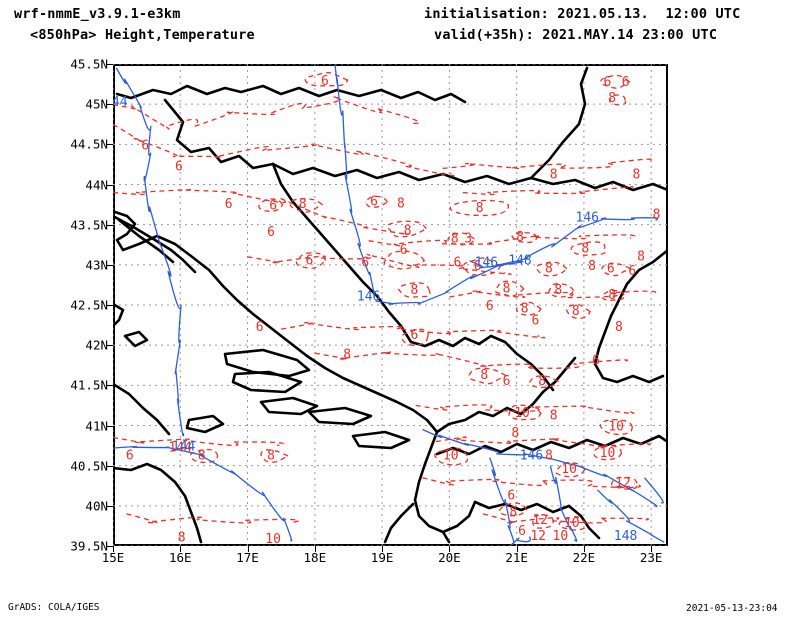 Image resolution: width=800 pixels, height=618 pixels. Describe the element at coordinates (96, 104) in the screenshot. I see `y-axis-tick-label: 45N` at that location.